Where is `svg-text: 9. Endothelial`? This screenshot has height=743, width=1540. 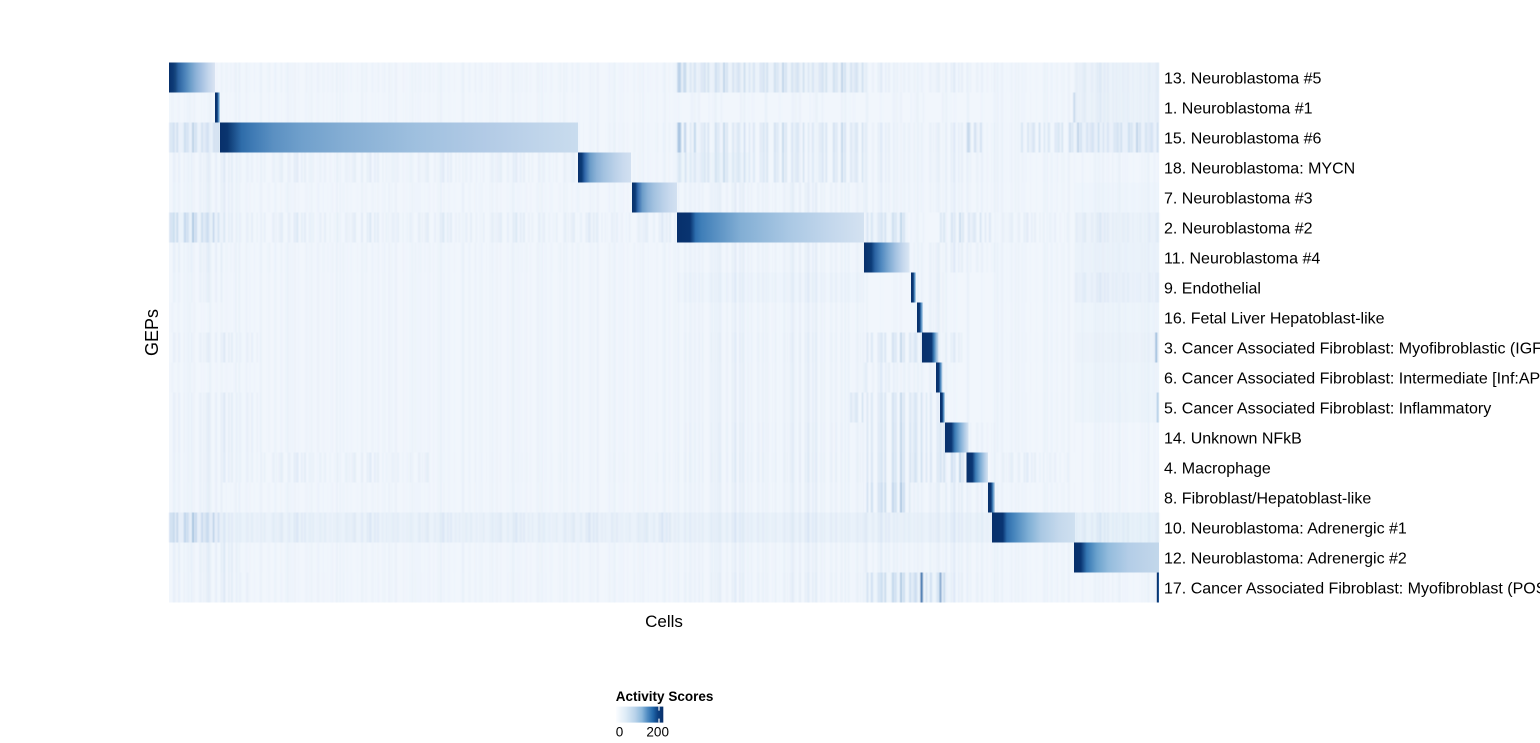
svg-text: 9. Endothelial is located at coordinates (1212, 288).